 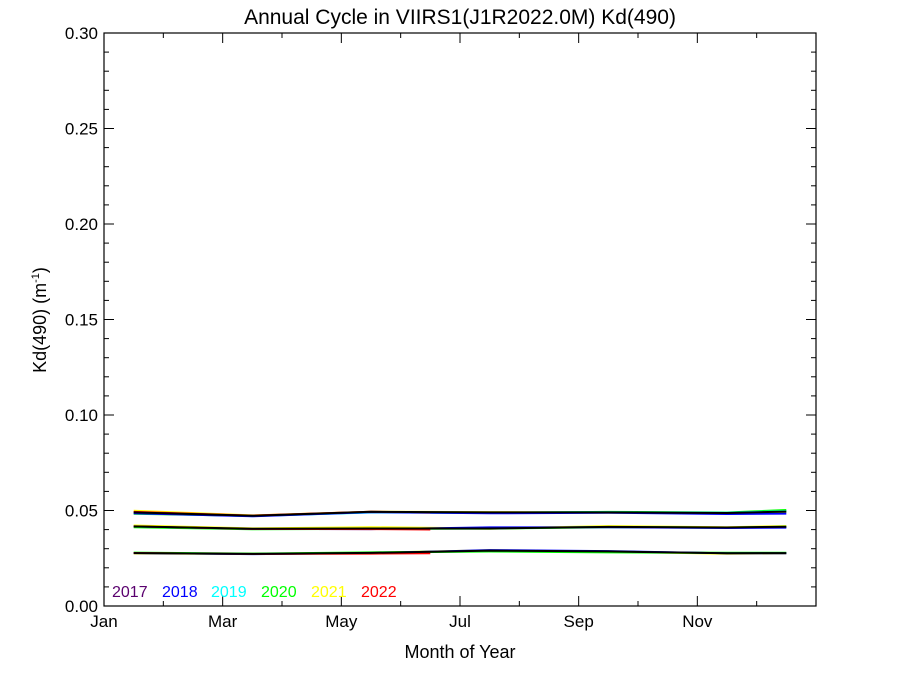 I want to click on legend-entry: 2018, so click(x=180, y=592).